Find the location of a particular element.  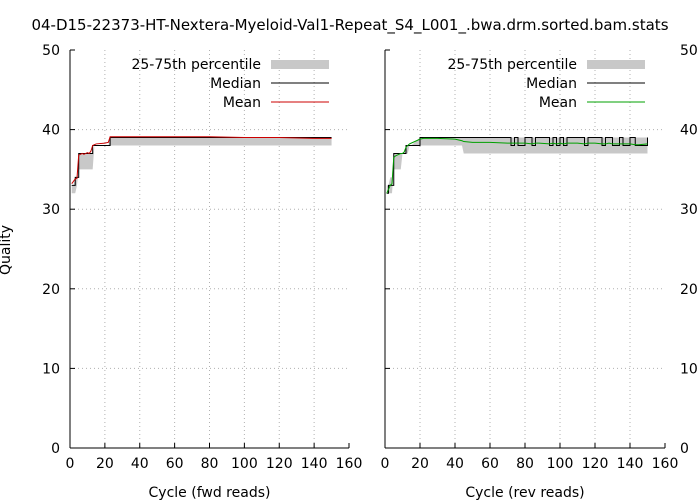

mean-line-fwd is located at coordinates (201, 160).